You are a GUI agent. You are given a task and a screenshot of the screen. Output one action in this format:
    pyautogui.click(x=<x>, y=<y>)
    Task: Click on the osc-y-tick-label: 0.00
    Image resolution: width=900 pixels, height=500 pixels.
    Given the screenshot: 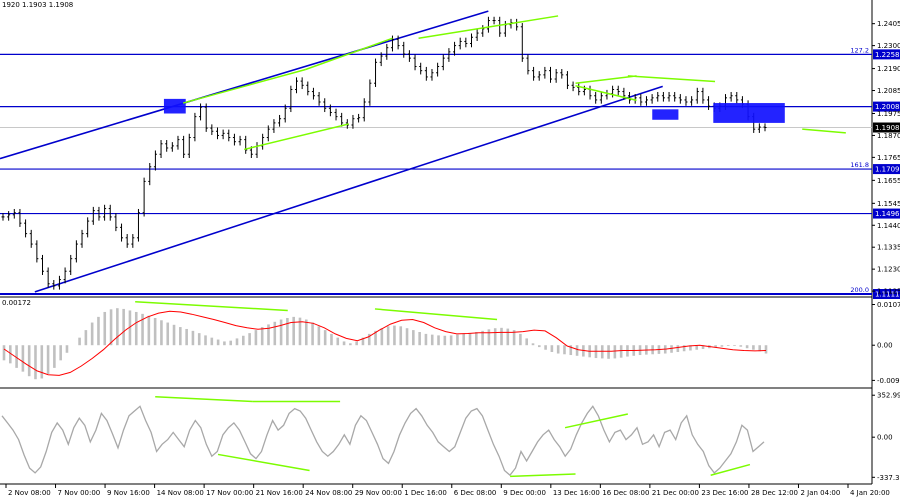 What is the action you would take?
    pyautogui.click(x=885, y=346)
    